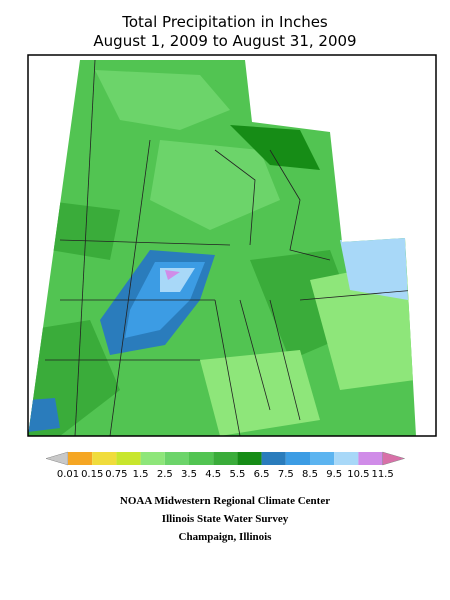 This screenshot has width=450, height=600. Describe the element at coordinates (225, 519) in the screenshot. I see `credit: Illinois State Water Survey` at that location.